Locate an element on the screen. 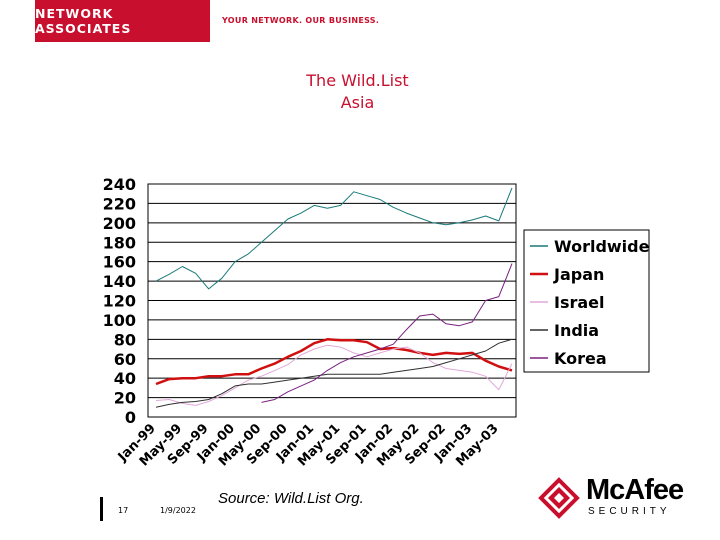  mcafee-wordmark: McAfee is located at coordinates (635, 490).